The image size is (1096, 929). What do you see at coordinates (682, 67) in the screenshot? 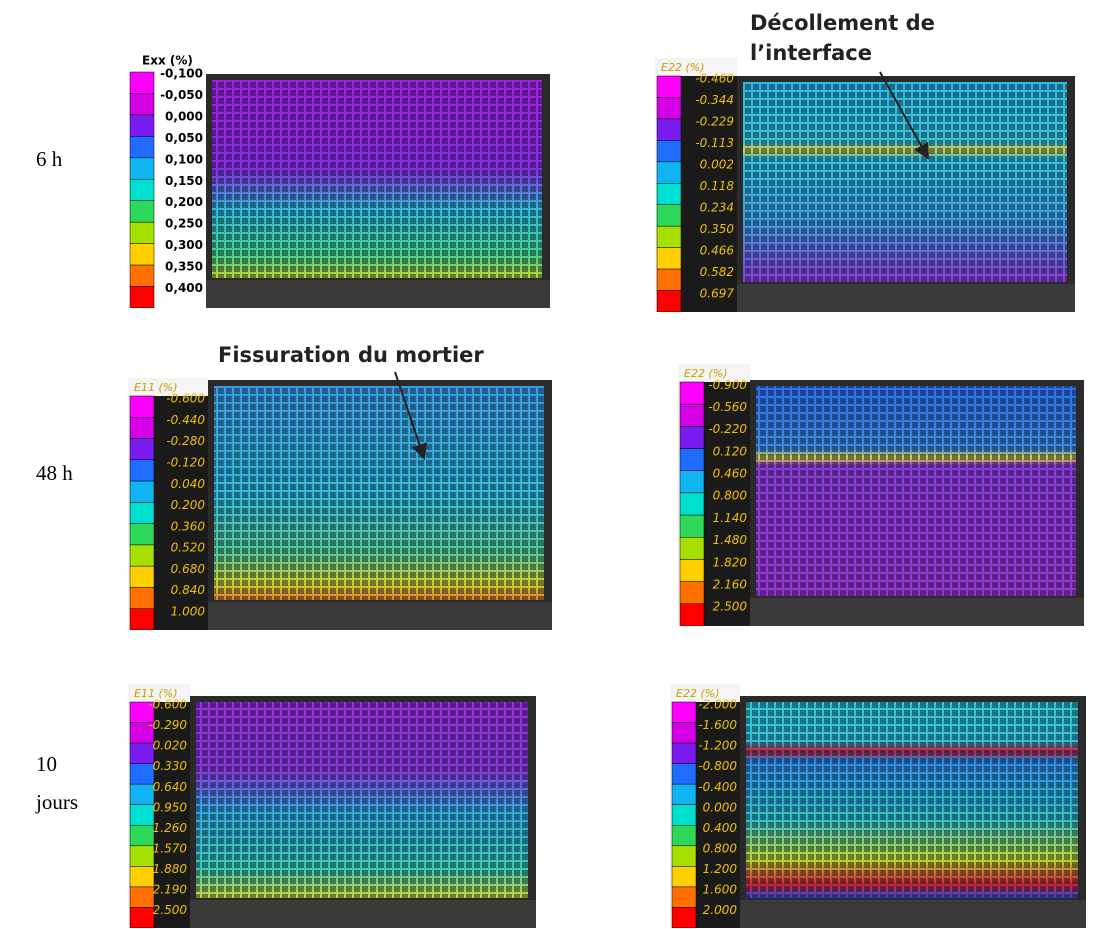
I see `colorbar-title: E22 (%)` at bounding box center [682, 67].